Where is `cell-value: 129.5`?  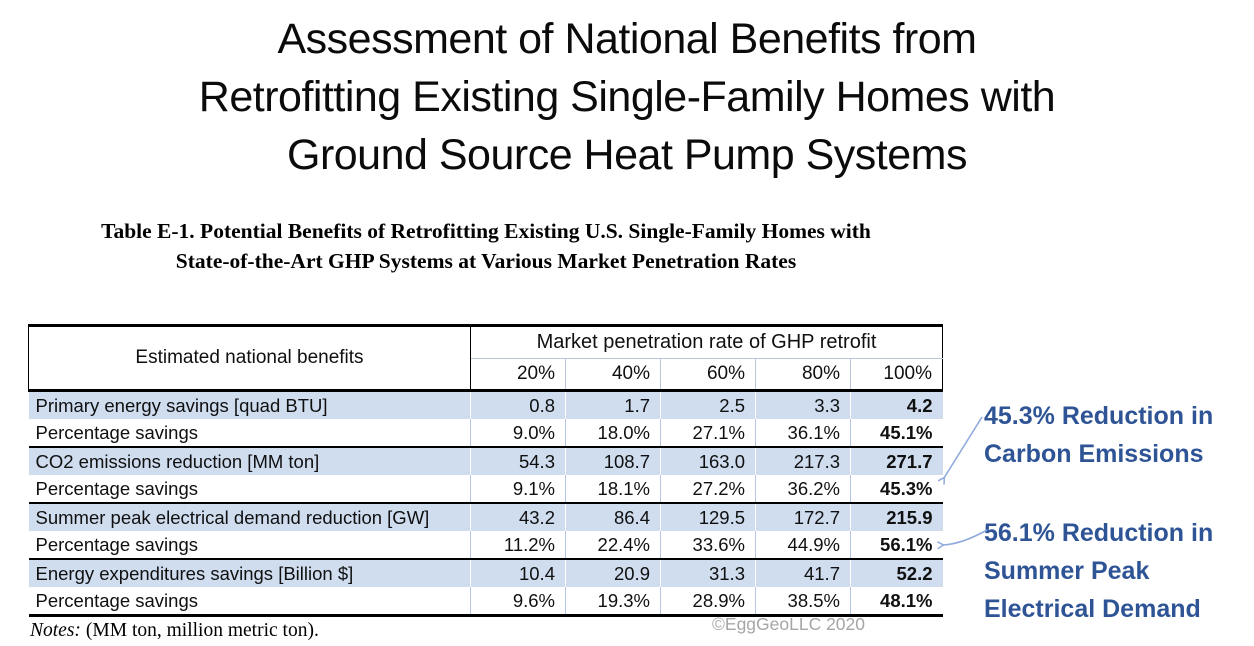 cell-value: 129.5 is located at coordinates (708, 517).